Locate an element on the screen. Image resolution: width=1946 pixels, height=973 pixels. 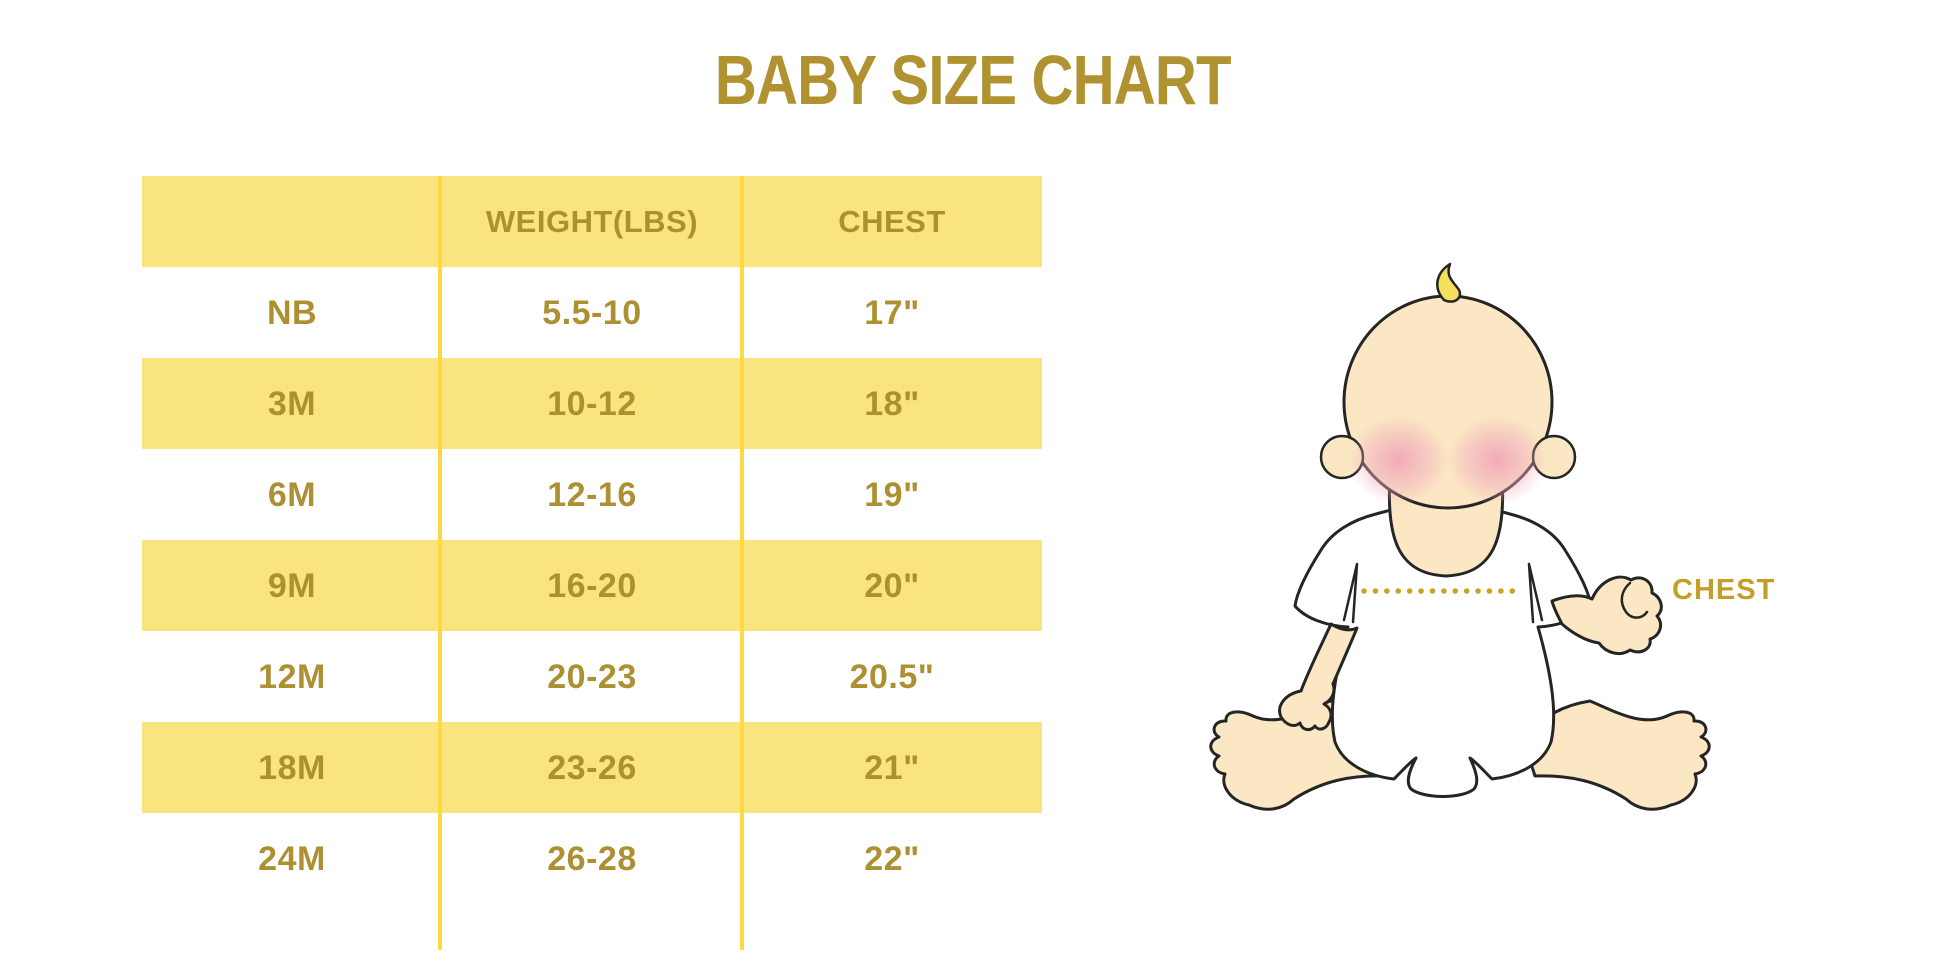
table-row: 24M 26-28 22" is located at coordinates (592, 858).